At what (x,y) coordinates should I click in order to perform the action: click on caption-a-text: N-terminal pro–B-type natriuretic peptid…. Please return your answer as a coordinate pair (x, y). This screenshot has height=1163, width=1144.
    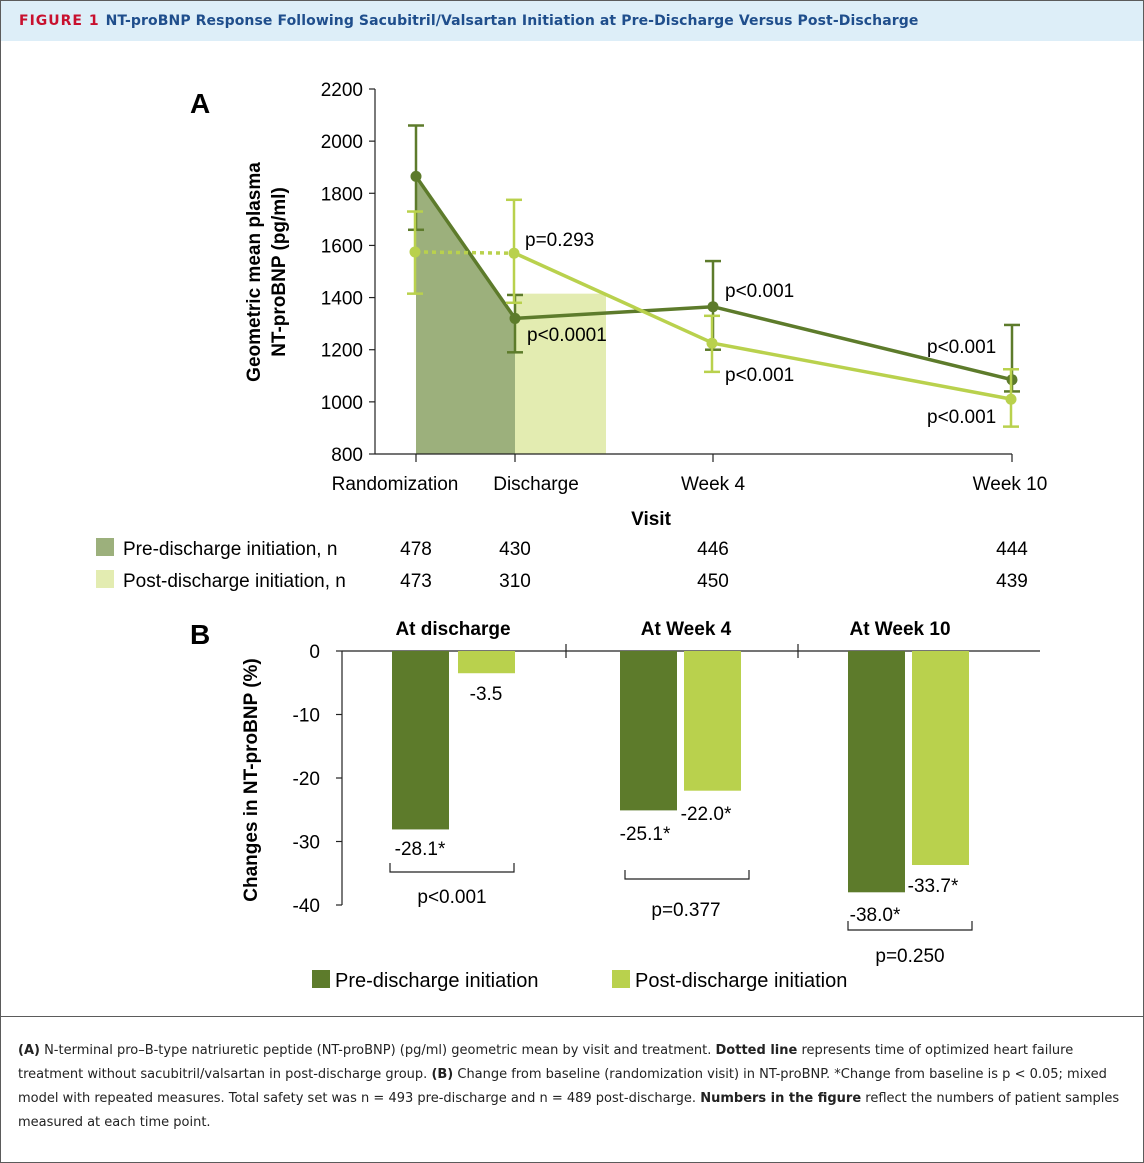
    Looking at the image, I should click on (377, 1050).